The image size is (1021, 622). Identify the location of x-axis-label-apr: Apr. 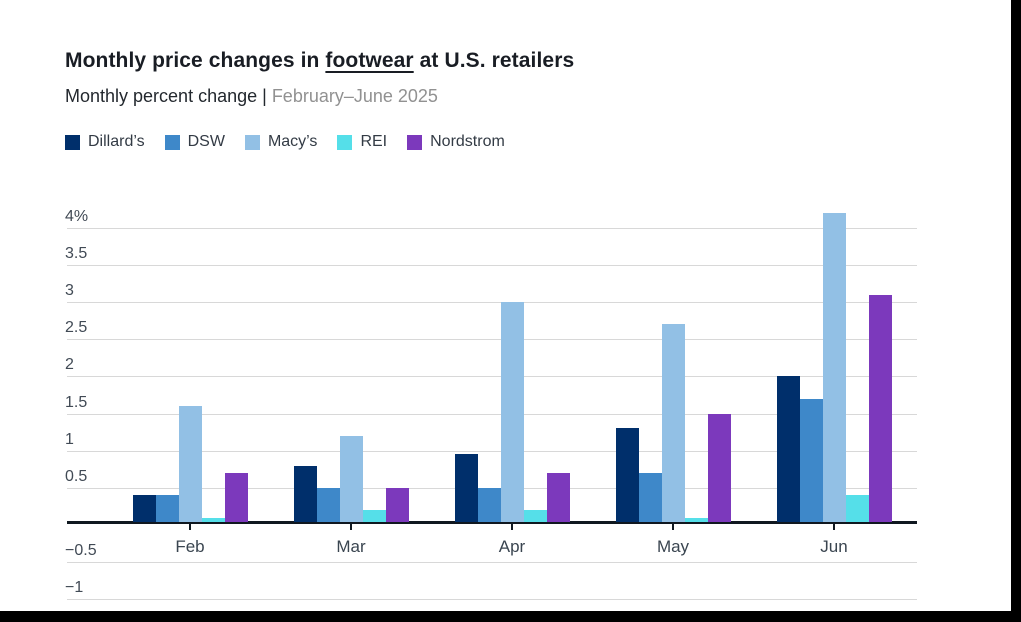
(512, 546).